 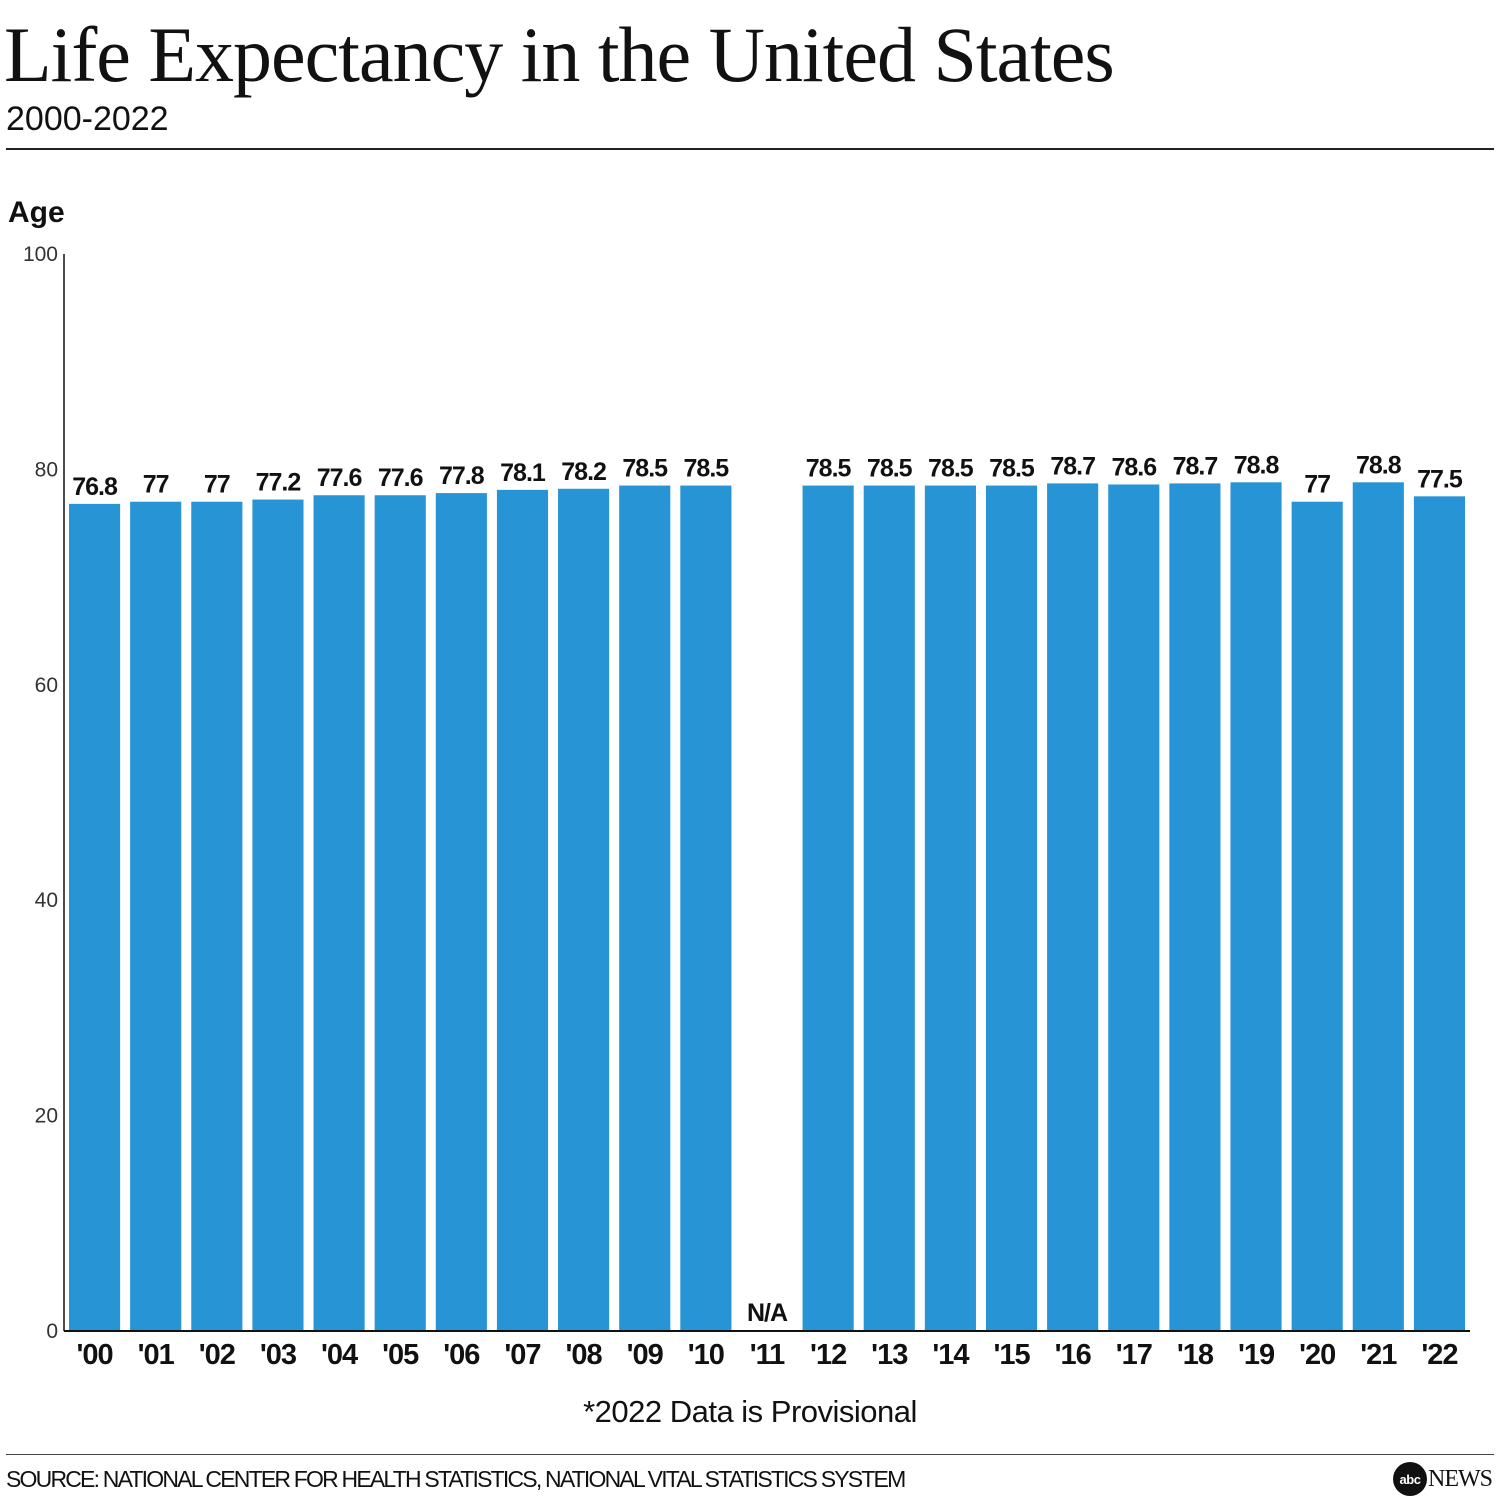 I want to click on x-tick-label: '08, so click(x=584, y=1355).